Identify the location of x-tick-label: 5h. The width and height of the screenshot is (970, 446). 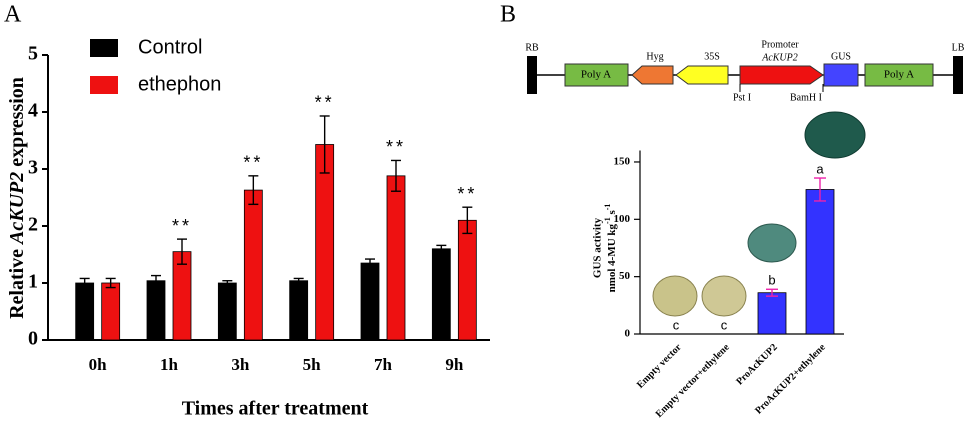
(312, 364).